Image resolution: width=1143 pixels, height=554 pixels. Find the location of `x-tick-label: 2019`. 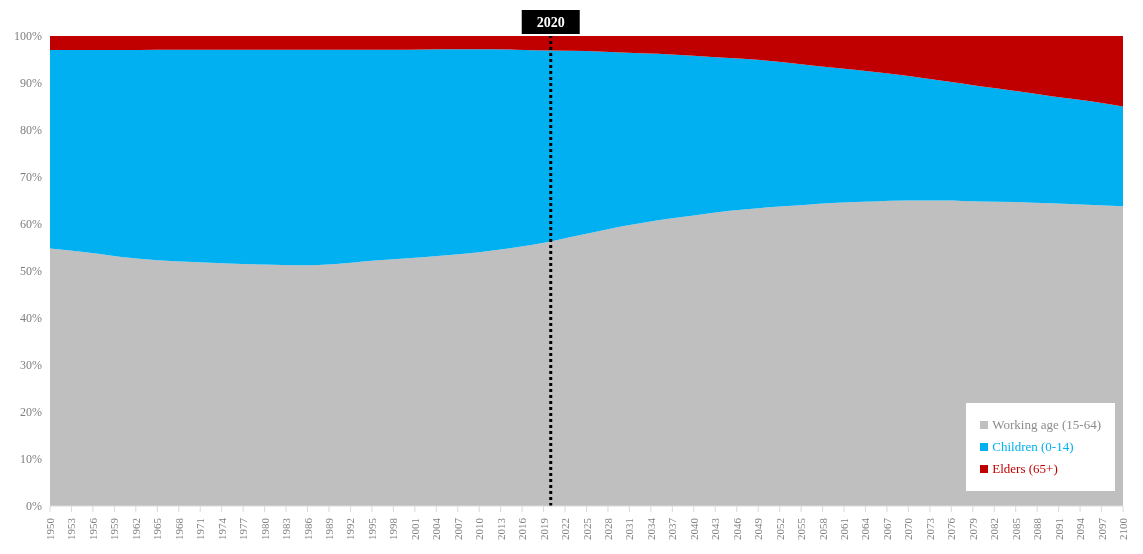

x-tick-label: 2019 is located at coordinates (543, 528).